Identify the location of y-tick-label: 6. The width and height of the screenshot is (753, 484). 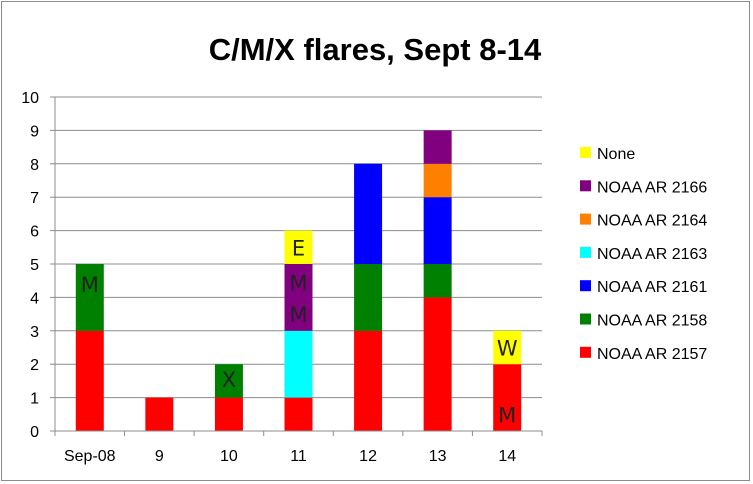
(34, 232).